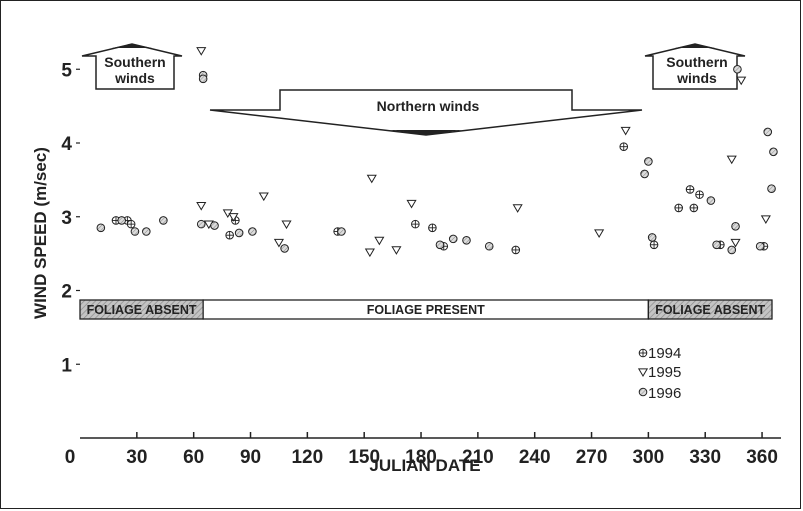 This screenshot has height=511, width=803. I want to click on southern-winds-left-line1: Southern, so click(134, 62).